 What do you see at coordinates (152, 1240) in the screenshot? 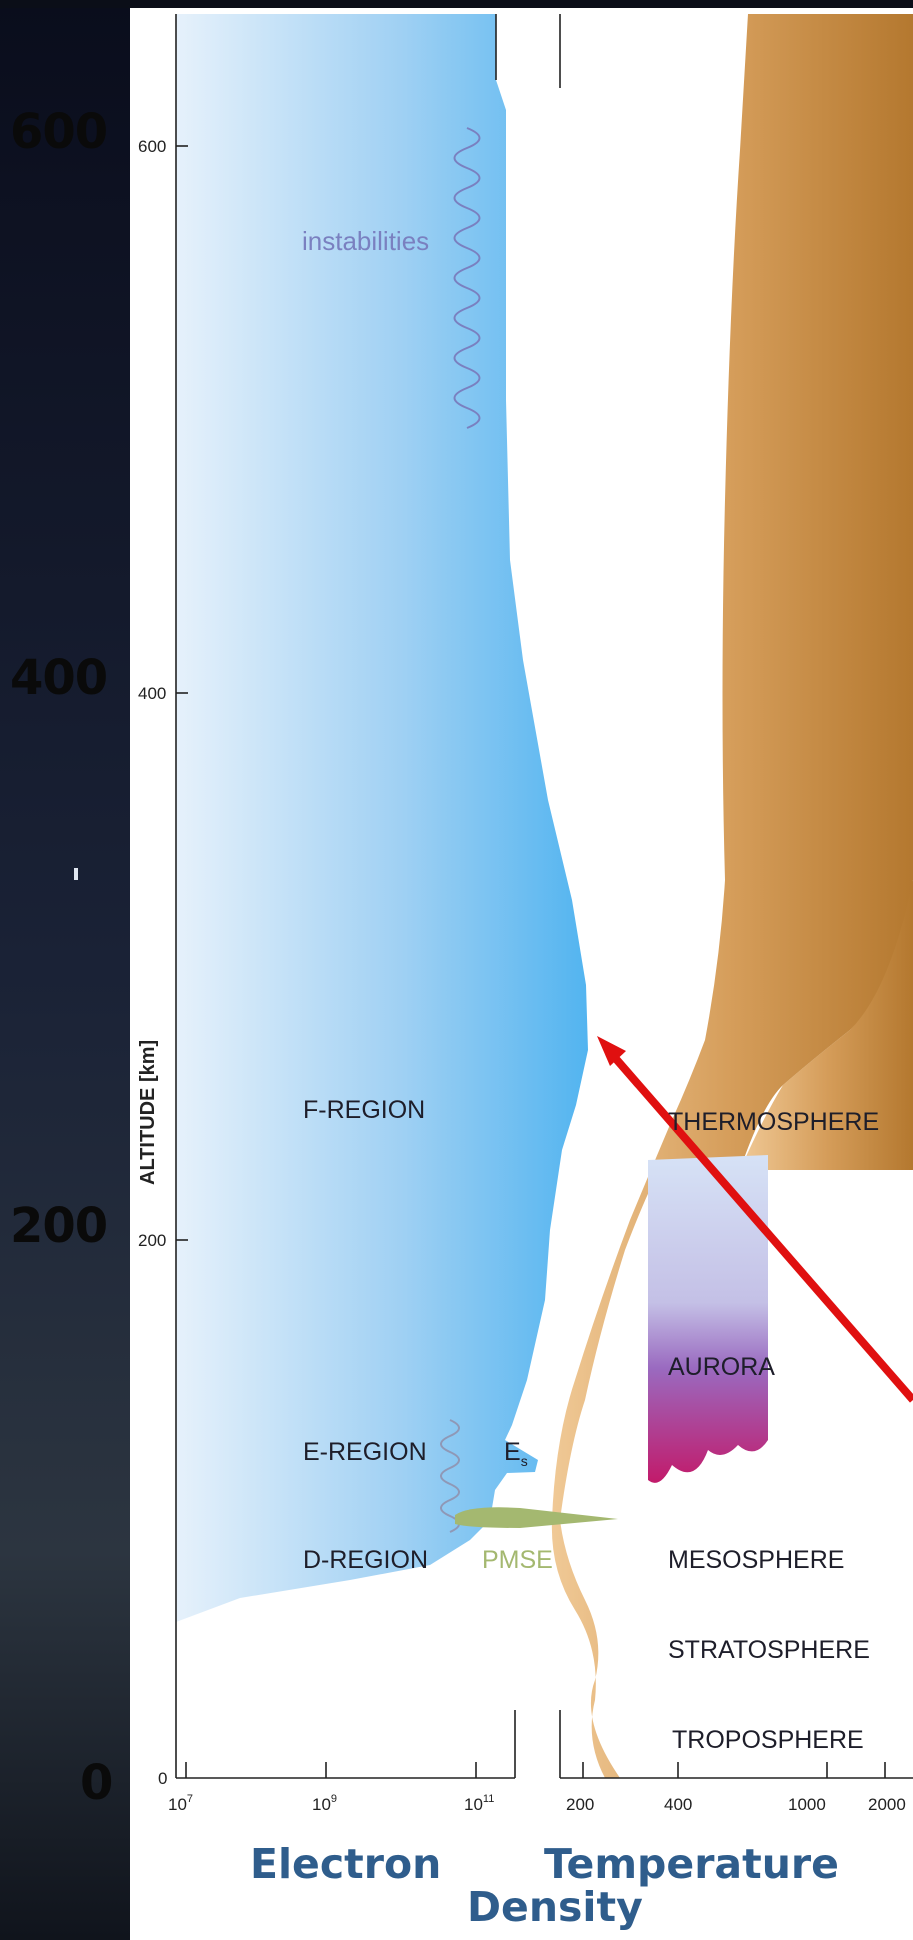
I see `alt-tick-200: 200` at bounding box center [152, 1240].